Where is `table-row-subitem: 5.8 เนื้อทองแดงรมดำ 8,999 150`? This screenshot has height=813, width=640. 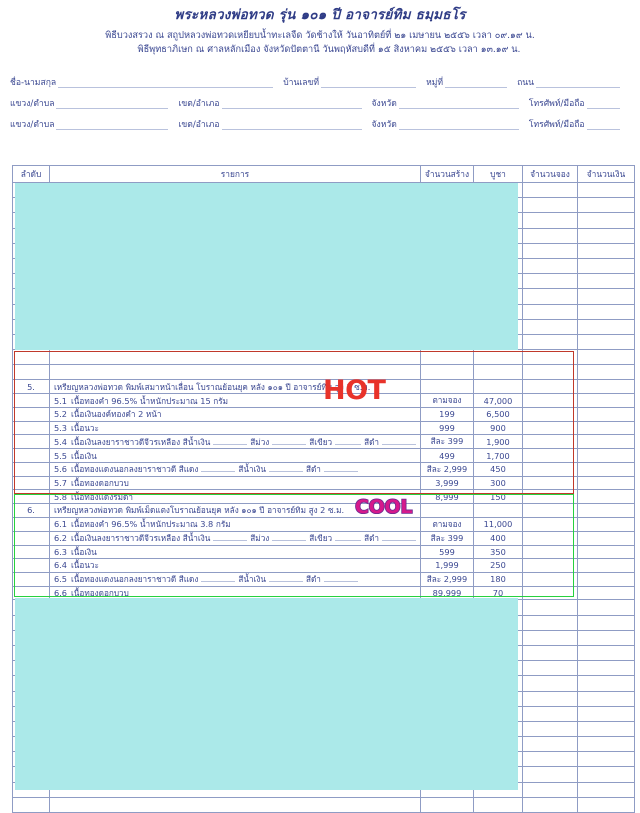 table-row-subitem: 5.8 เนื้อทองแดงรมดำ 8,999 150 is located at coordinates (323, 496).